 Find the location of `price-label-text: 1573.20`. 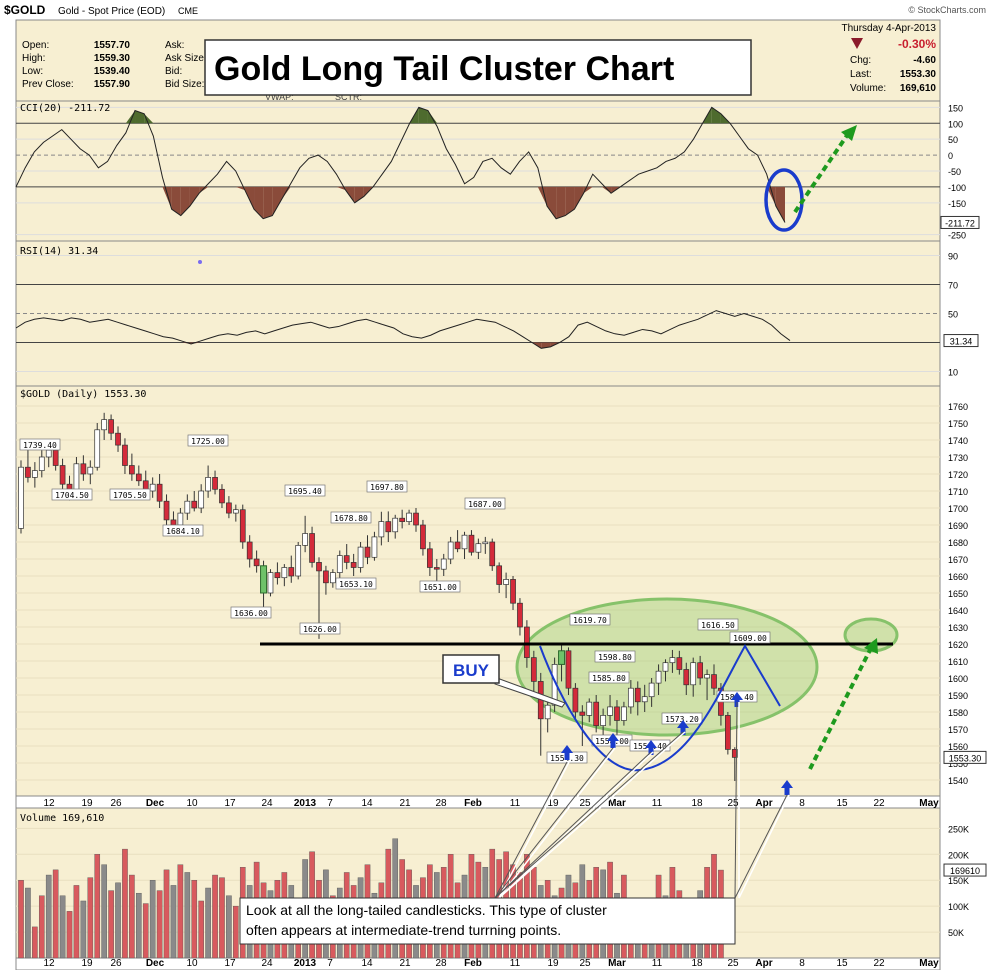

price-label-text: 1573.20 is located at coordinates (682, 719).